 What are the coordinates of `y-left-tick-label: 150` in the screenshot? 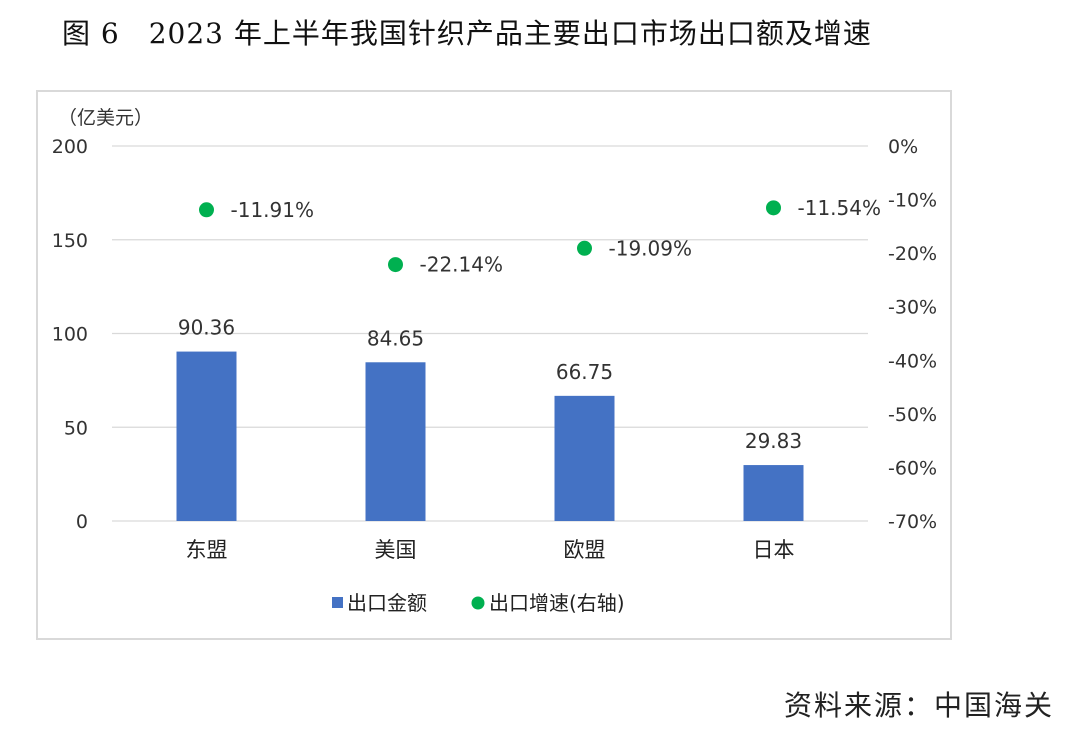 It's located at (70, 241).